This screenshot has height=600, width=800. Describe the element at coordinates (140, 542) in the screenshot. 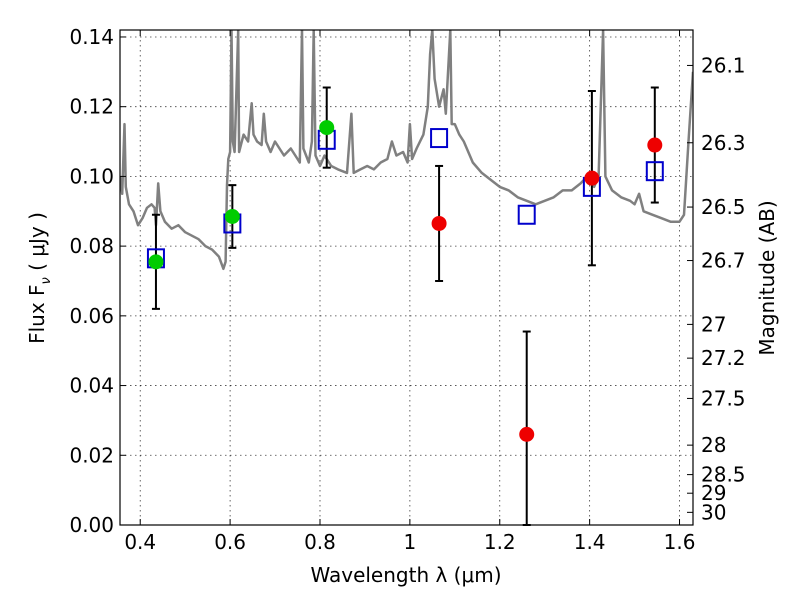

I see `x-tick-label: 0.4` at that location.